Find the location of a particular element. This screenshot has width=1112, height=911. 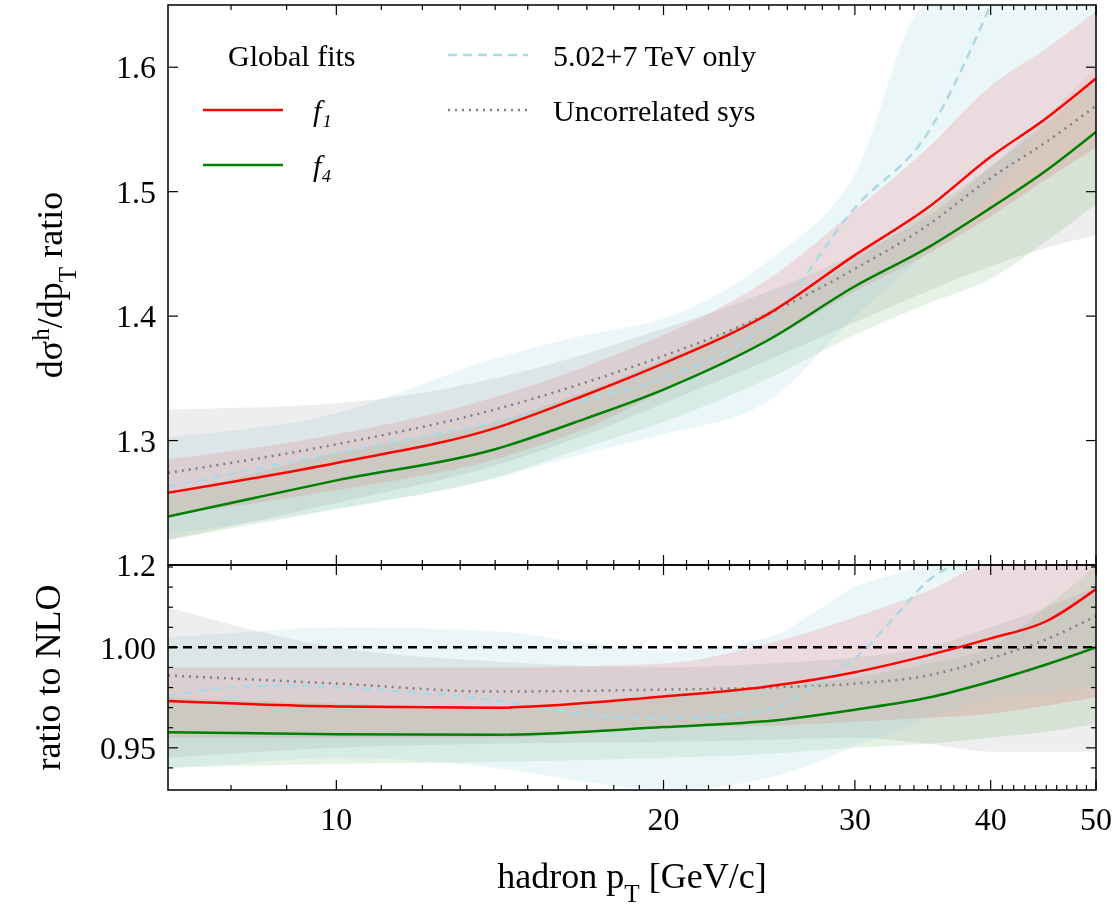

legend-title: Global fits is located at coordinates (292, 55).